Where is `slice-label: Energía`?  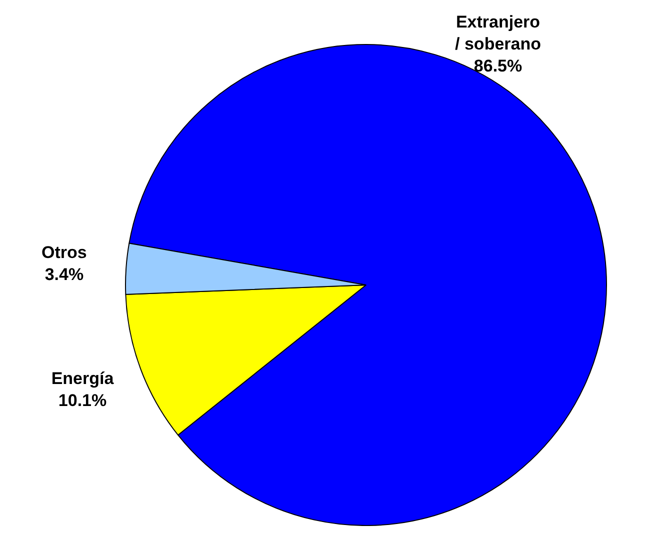
slice-label: Energía is located at coordinates (82, 378).